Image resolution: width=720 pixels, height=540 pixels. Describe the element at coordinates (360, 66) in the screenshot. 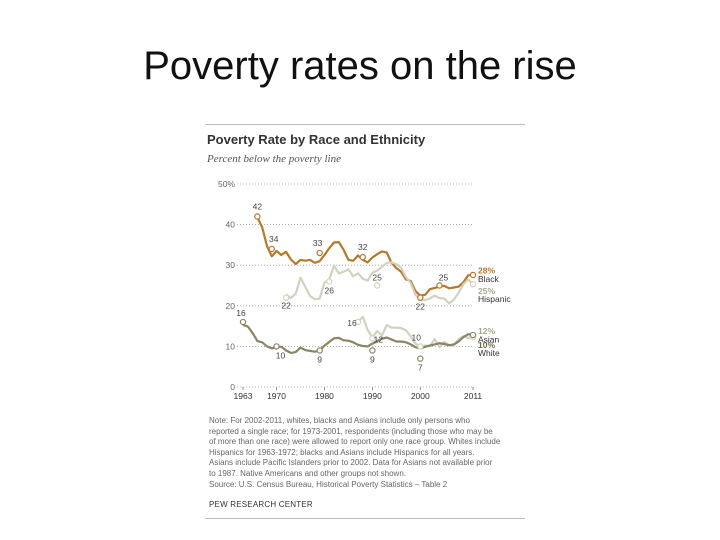

I see `slide-title: Poverty rates on the rise` at that location.